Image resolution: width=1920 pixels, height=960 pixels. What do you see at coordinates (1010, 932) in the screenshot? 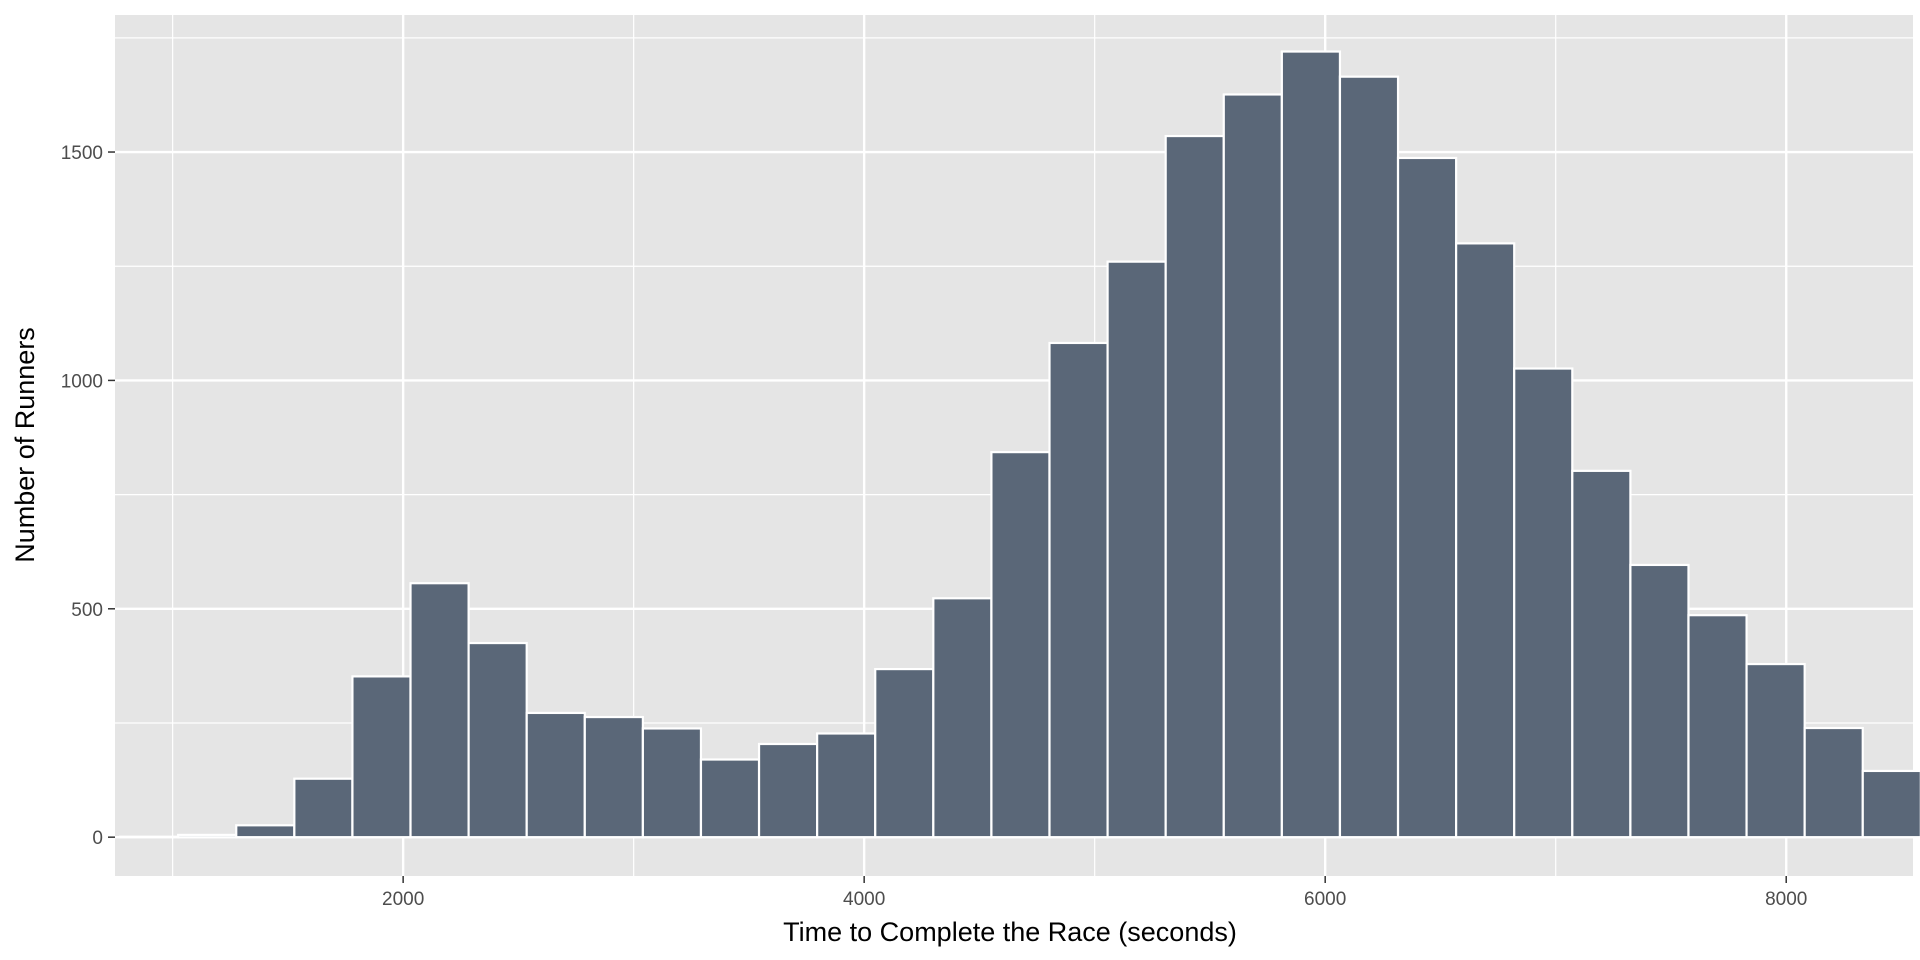
I see `x-axis-title: Time to Complete the Race (seconds)` at bounding box center [1010, 932].